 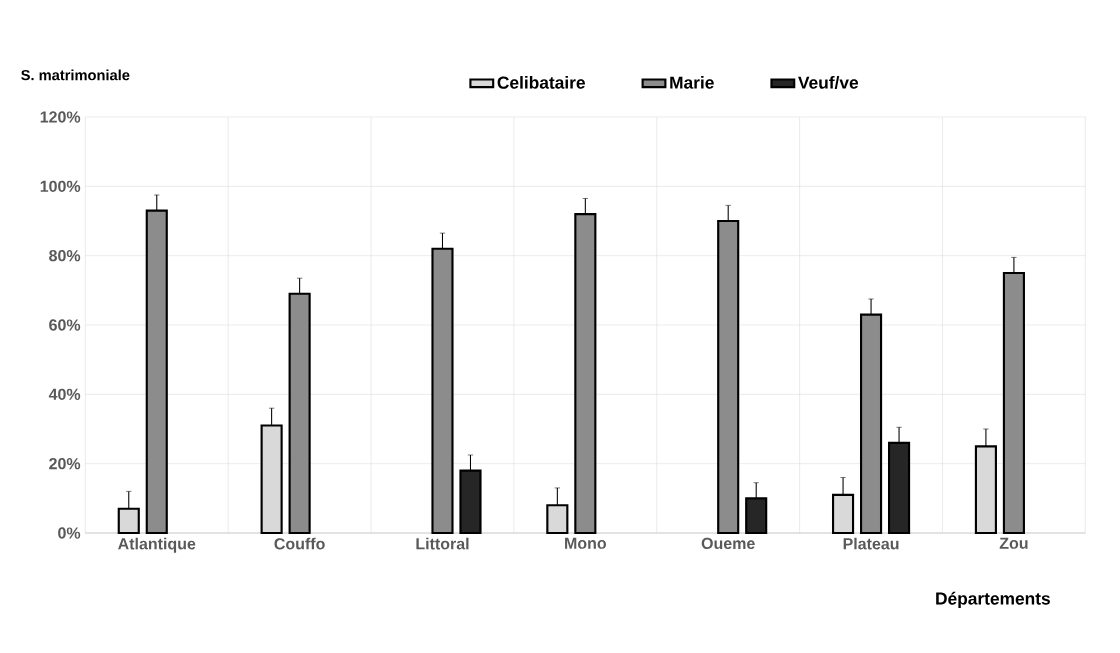 I want to click on y-tick-label: 100%, so click(x=60, y=186).